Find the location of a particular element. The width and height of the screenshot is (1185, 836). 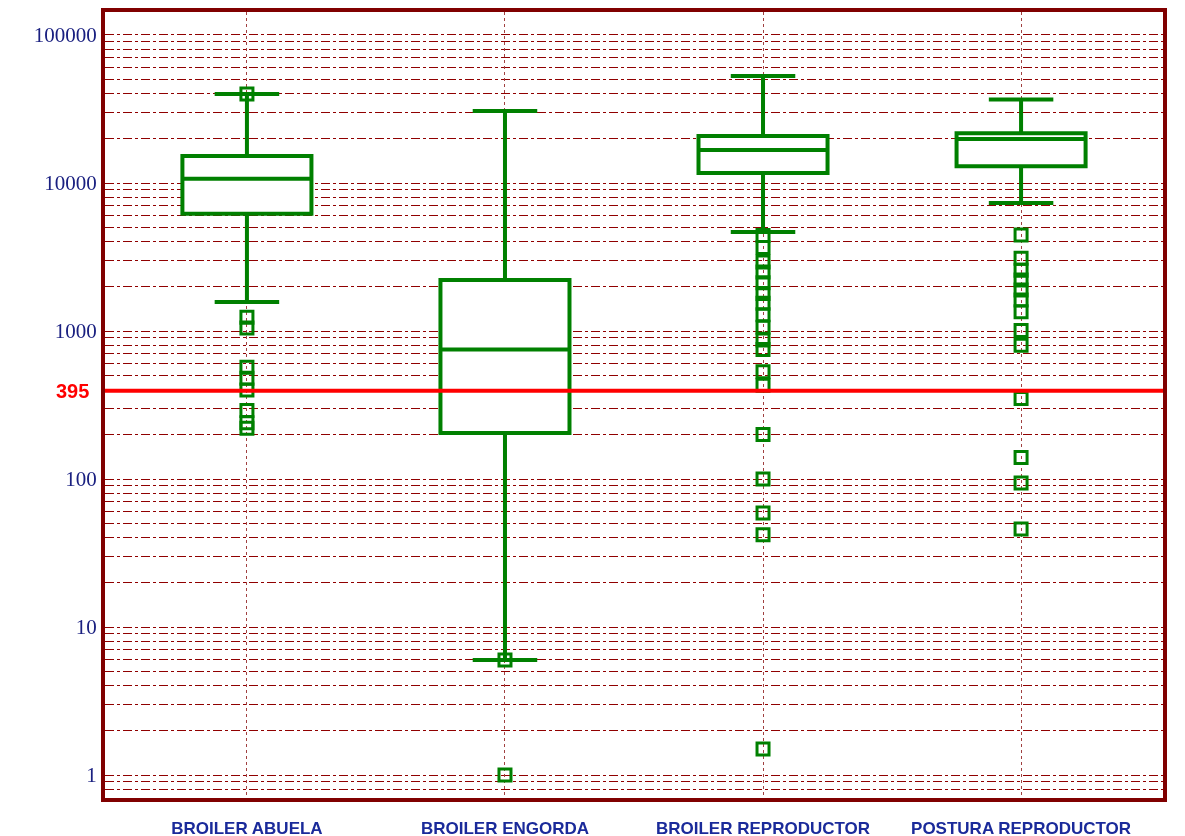

y-tick-label: 100 is located at coordinates (81, 479).